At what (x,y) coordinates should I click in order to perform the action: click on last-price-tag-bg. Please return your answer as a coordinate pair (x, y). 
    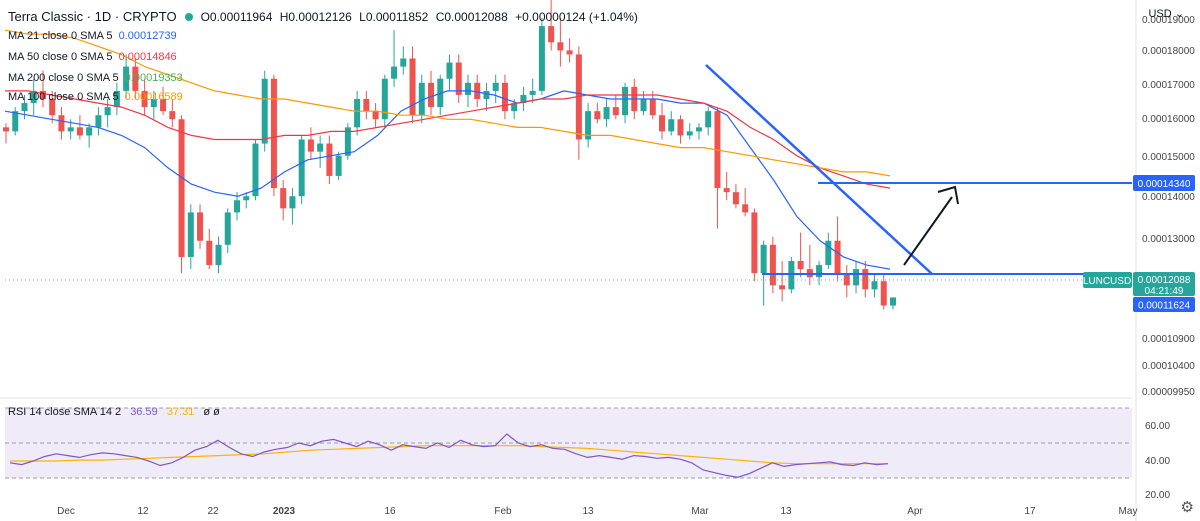
    Looking at the image, I should click on (1164, 284).